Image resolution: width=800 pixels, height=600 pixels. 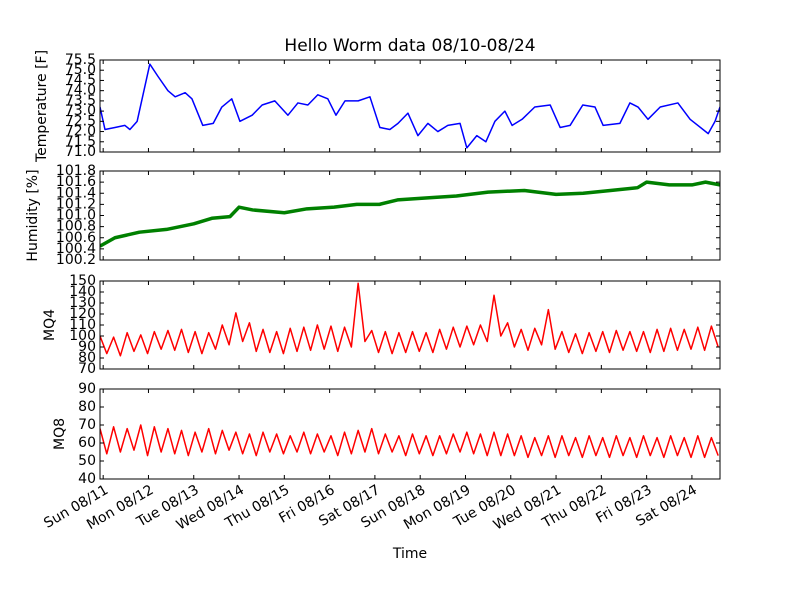 I want to click on y-tick-label: 72.0, so click(x=80, y=132).